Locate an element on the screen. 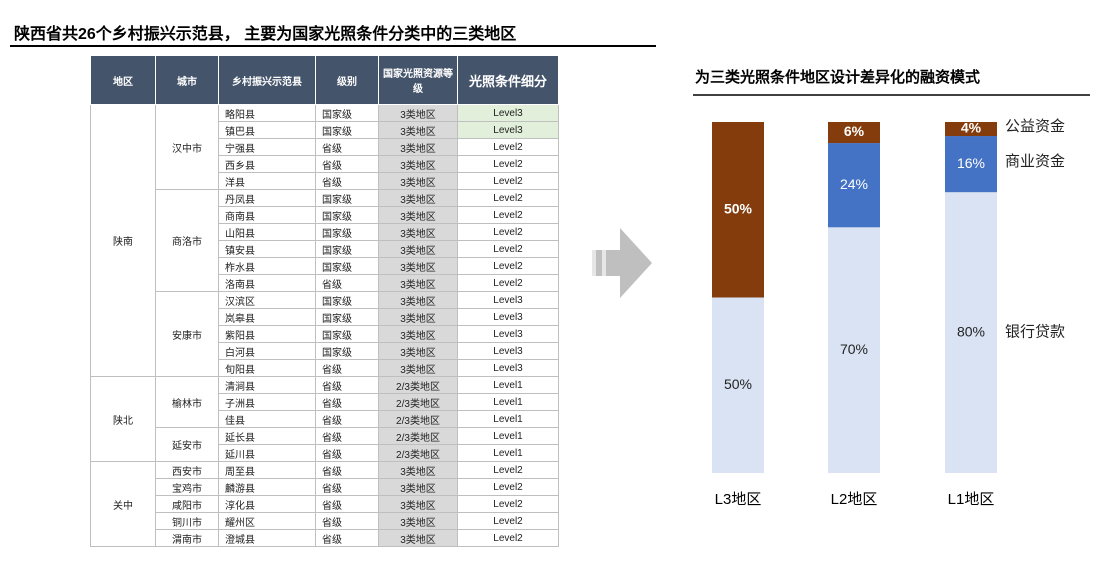 This screenshot has height=585, width=1105. table-row: 子洲县 省级 2/3类地区 Level1 is located at coordinates (325, 402).